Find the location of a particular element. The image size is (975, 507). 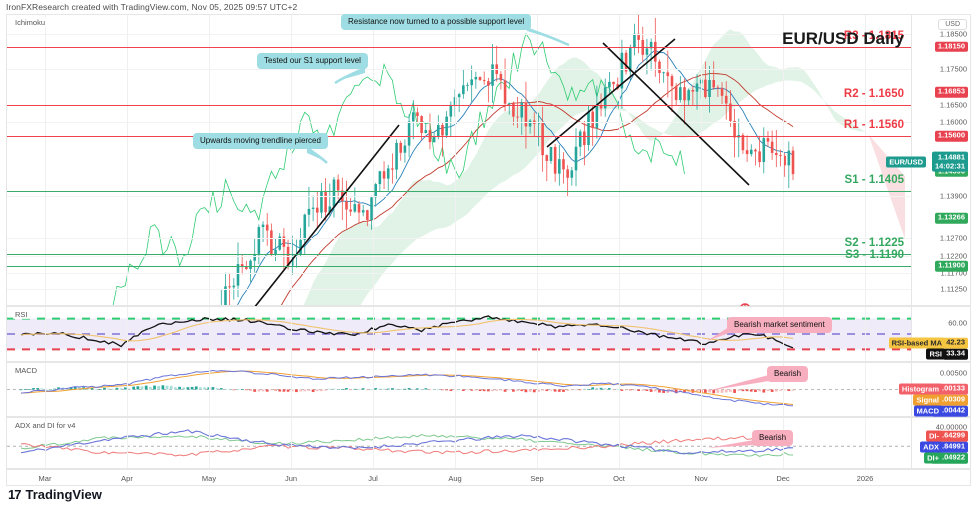

callout-tested-s1: Tested our S1 support level is located at coordinates (312, 61).